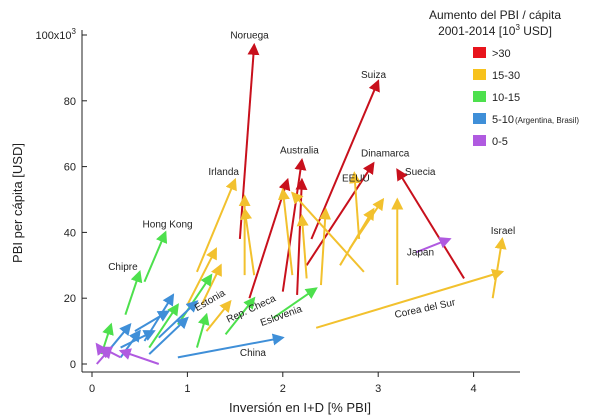 This screenshot has width=600, height=415. Describe the element at coordinates (526, 97) in the screenshot. I see `legend-items: >30 15-30 10-15 5-10 (Argentina, Brasil) 0-5` at that location.